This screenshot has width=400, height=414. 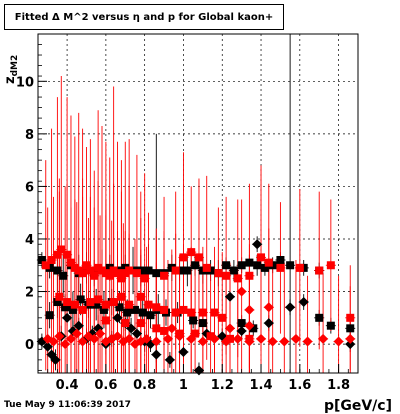 I want to click on x-tick-label: 1.6, so click(x=299, y=385).